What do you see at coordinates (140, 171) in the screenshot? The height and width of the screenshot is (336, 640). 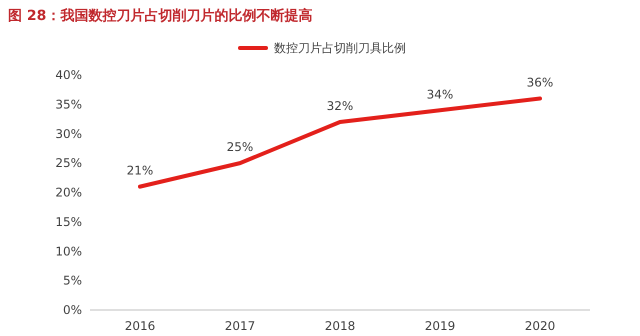 I see `data-label: 21%` at bounding box center [140, 171].